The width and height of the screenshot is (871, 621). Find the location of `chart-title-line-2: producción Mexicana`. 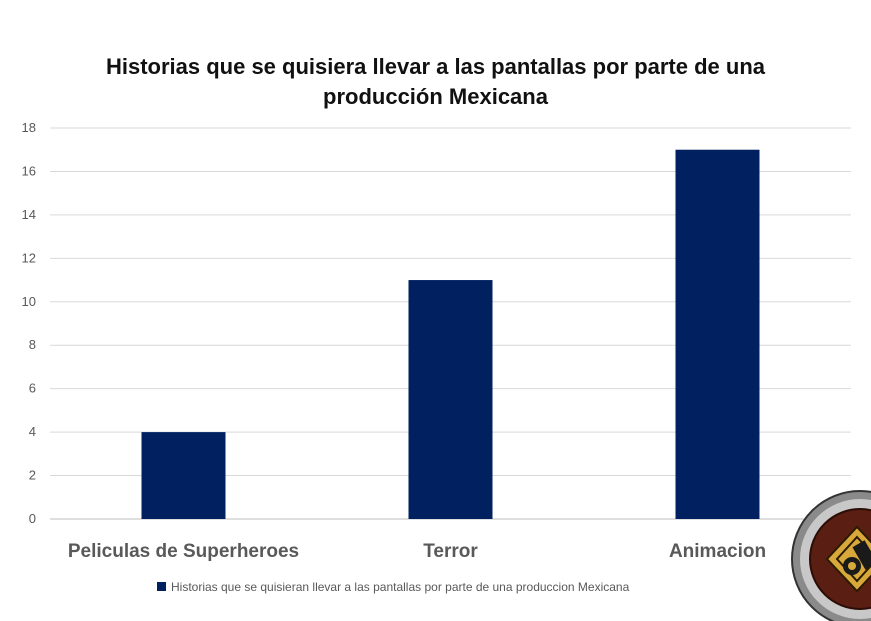

chart-title-line-2: producción Mexicana is located at coordinates (435, 96).